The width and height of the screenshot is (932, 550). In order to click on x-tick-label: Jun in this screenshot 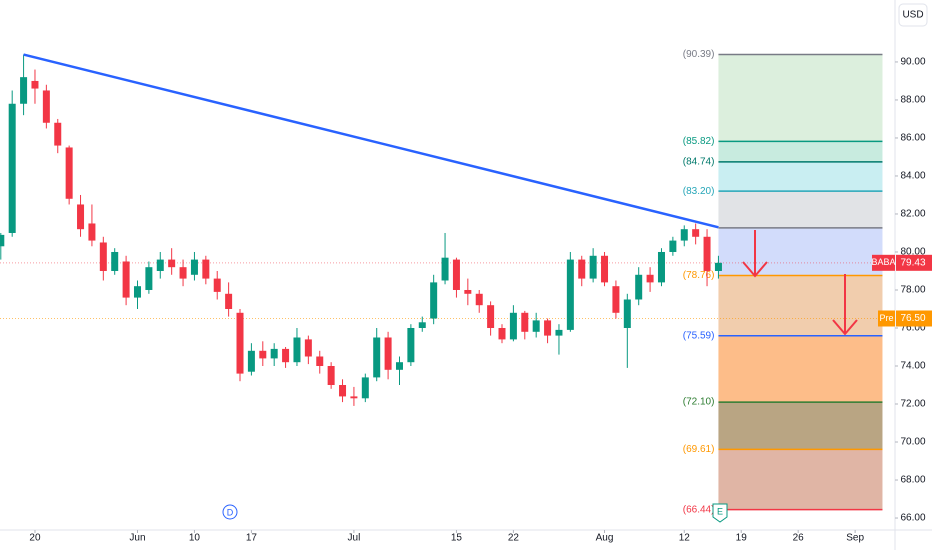, I will do `click(137, 538)`.